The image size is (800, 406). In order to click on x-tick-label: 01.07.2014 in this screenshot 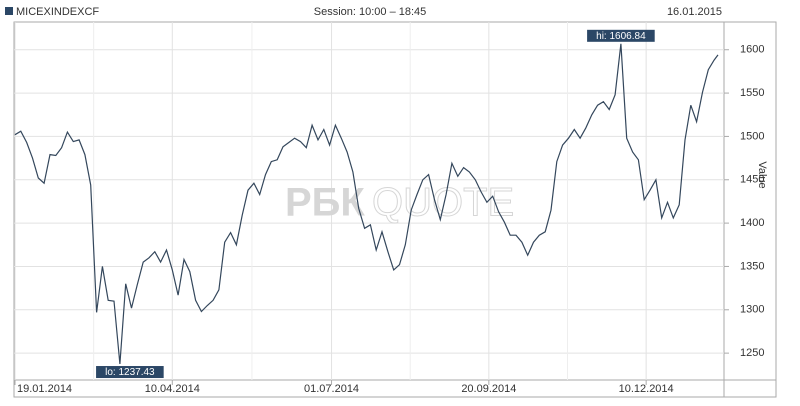, I will do `click(331, 389)`.